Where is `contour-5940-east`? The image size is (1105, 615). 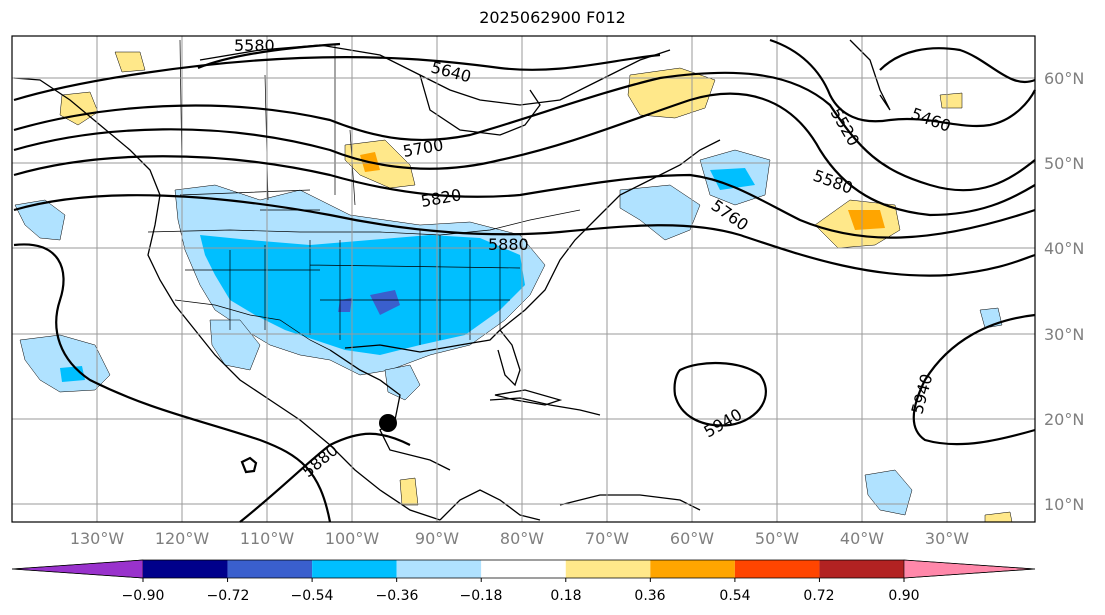
contour-5940-east is located at coordinates (720, 394).